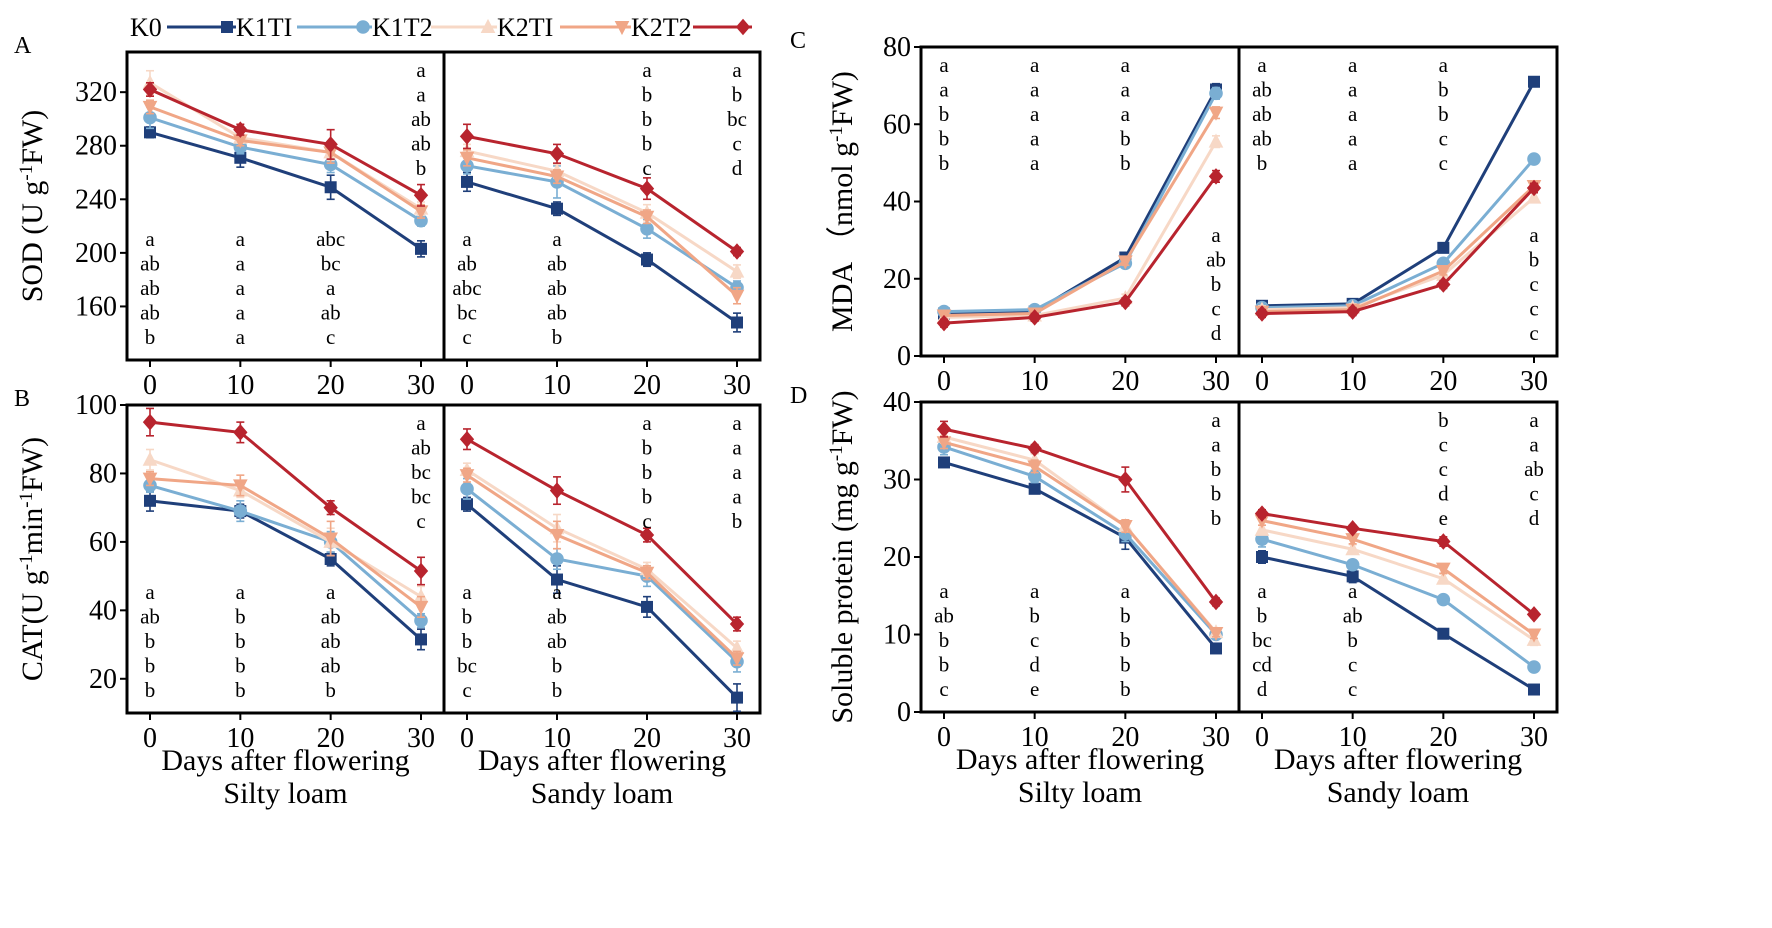 The image size is (1772, 928). What do you see at coordinates (96, 405) in the screenshot?
I see `y-tick-label: 100` at bounding box center [96, 405].